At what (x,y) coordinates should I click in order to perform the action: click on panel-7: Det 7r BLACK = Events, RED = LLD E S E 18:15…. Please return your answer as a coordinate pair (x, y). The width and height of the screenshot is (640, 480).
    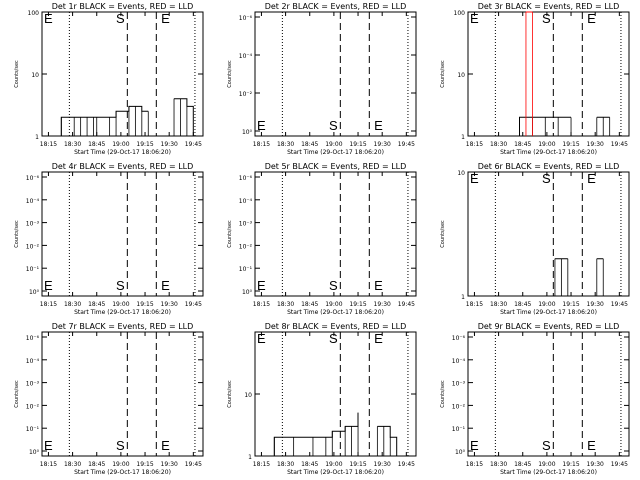
    Looking at the image, I should click on (109, 399).